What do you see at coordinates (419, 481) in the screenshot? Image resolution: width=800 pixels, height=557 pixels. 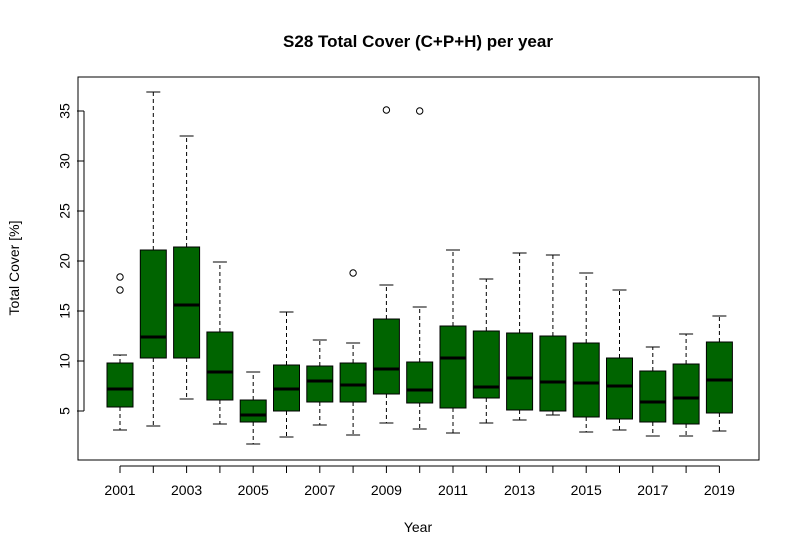 I see `x-axis: 2001 2003 2005 2007 2009 2011 2013 2015 2017 2019` at bounding box center [419, 481].